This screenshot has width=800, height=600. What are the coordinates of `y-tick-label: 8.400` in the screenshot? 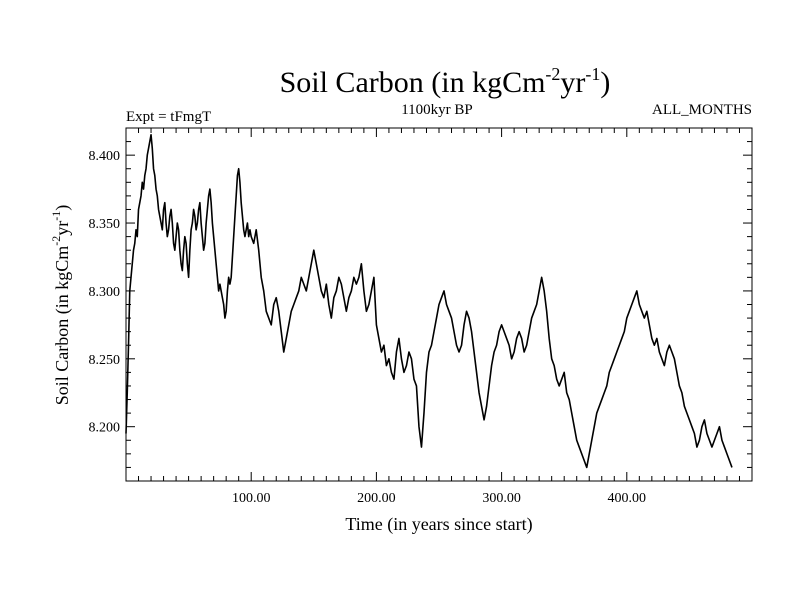 It's located at (105, 156).